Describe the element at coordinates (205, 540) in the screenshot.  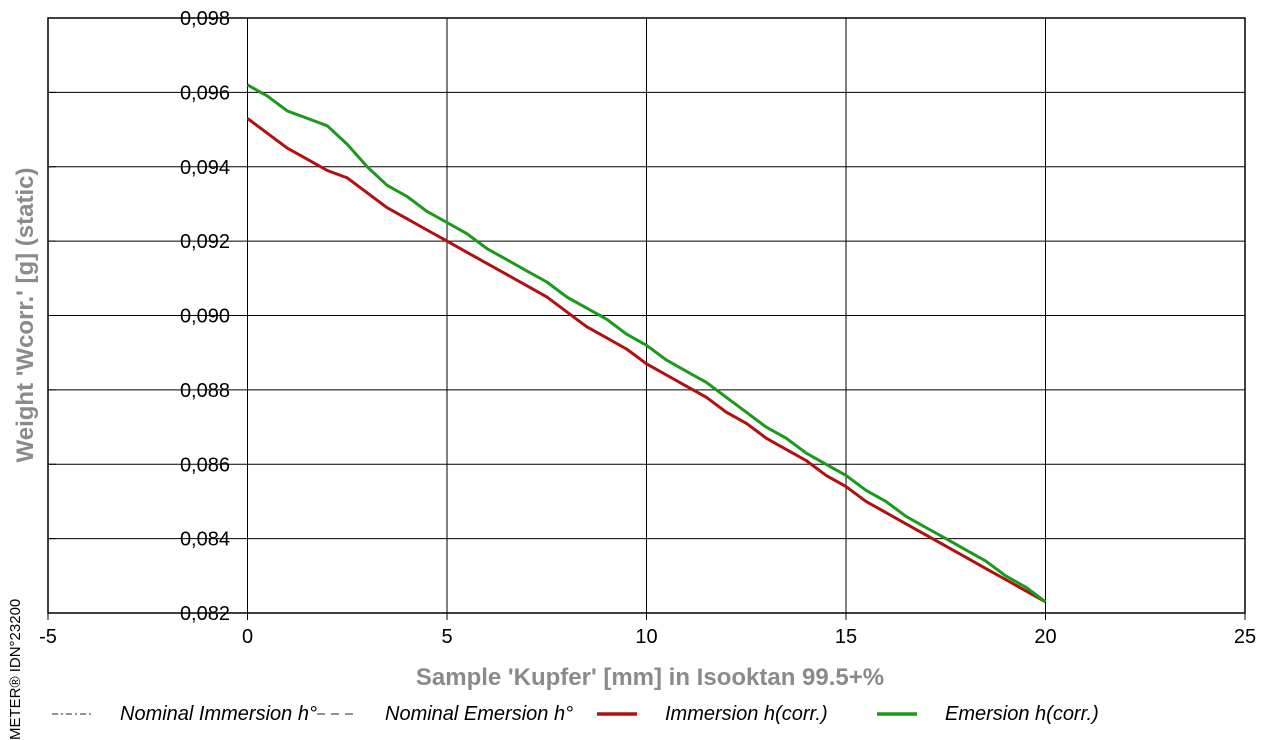
I see `y-tick-label: 0,084` at that location.